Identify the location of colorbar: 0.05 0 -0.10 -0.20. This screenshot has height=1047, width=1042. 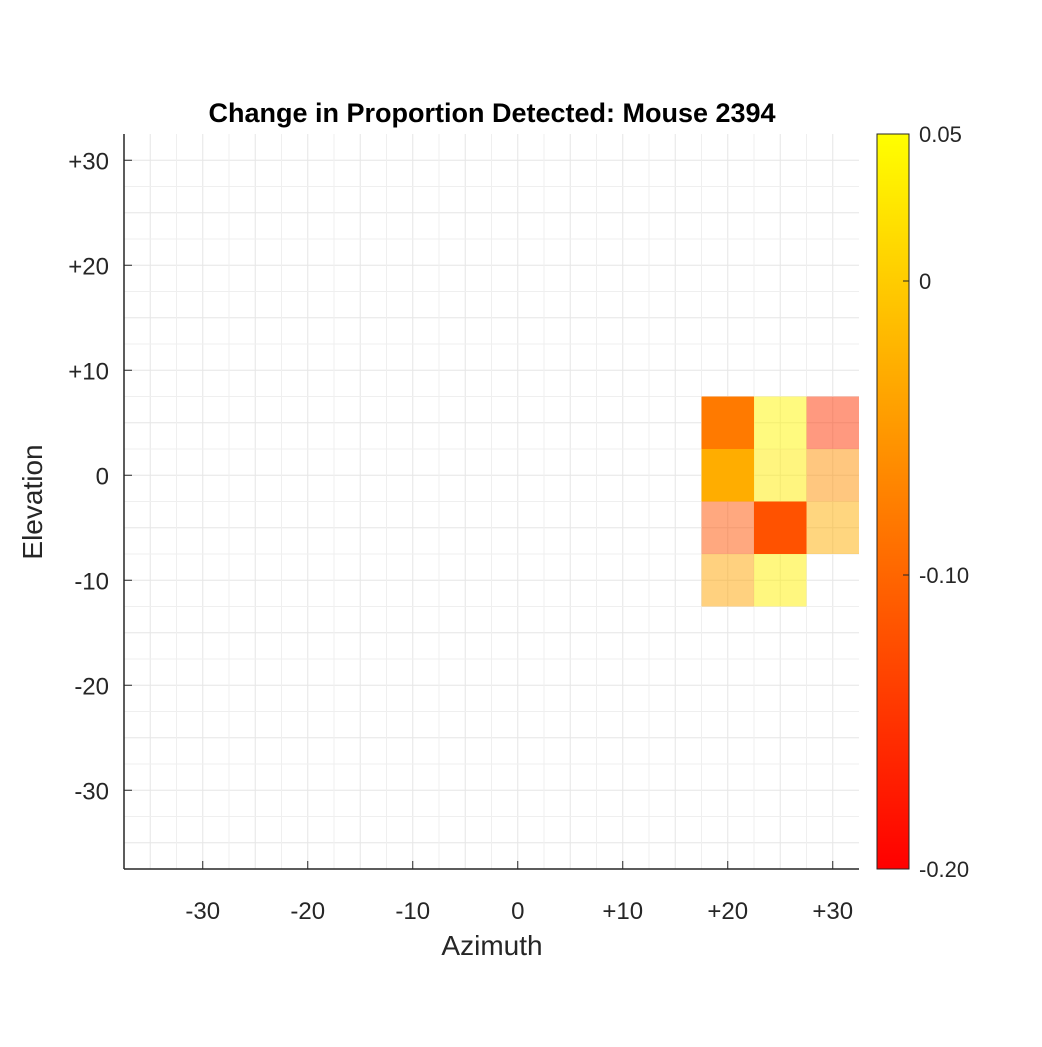
(922, 502).